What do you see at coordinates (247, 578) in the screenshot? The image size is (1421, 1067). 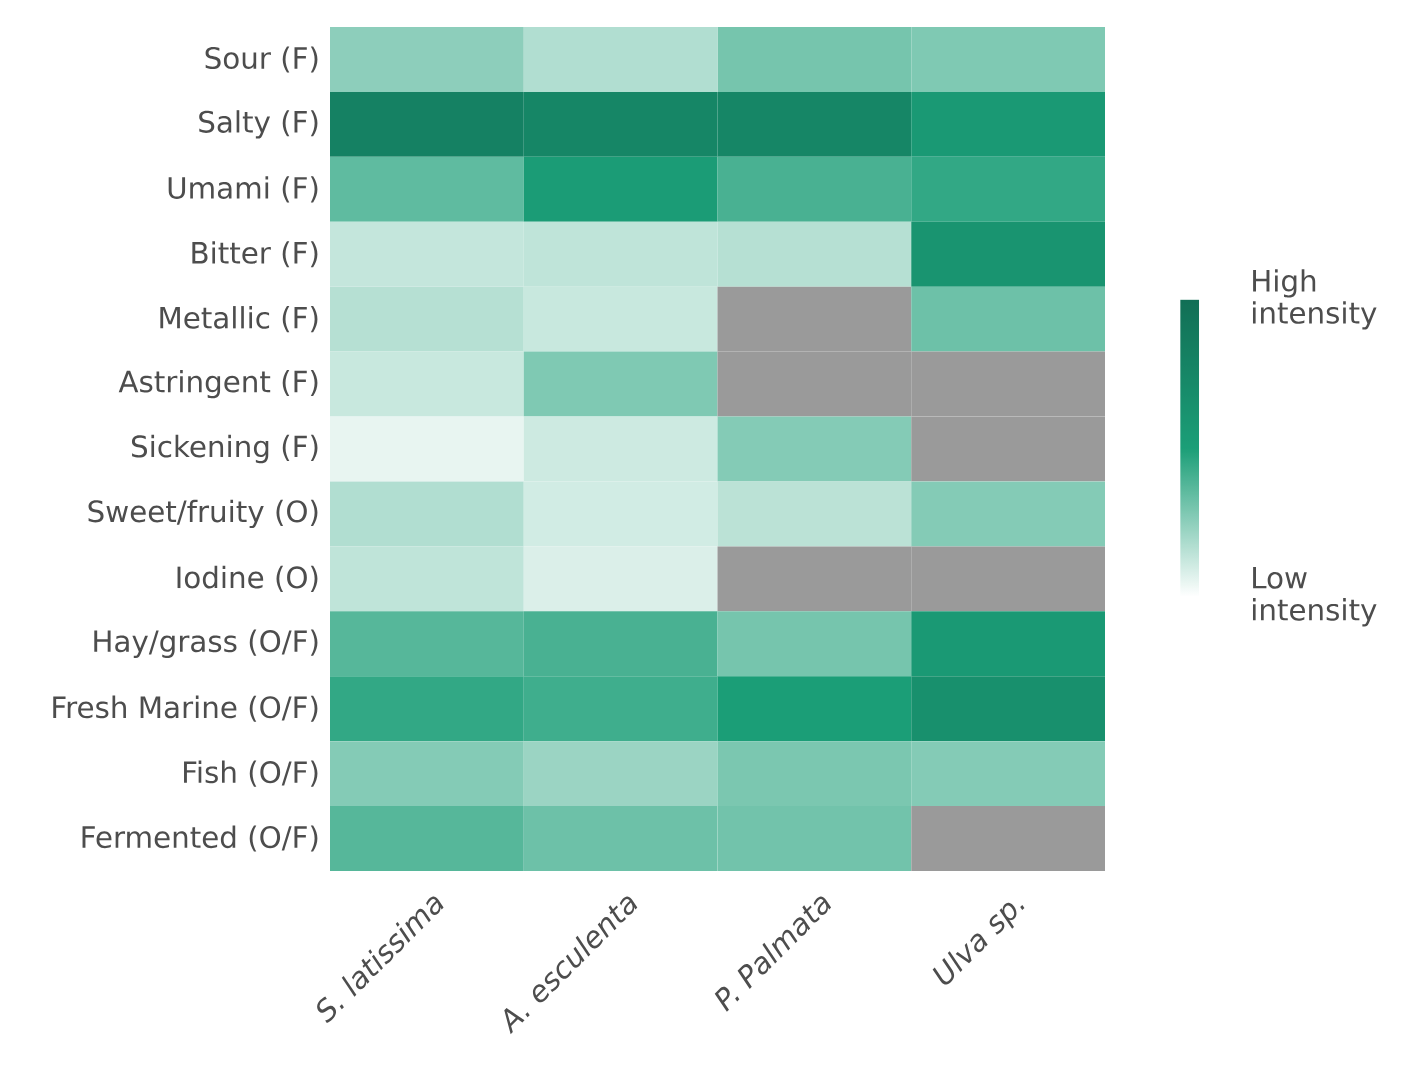 I see `y-tick-label: Iodine (O)` at bounding box center [247, 578].